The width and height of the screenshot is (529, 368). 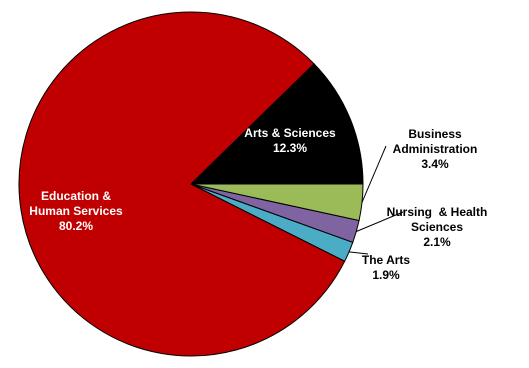 I want to click on slice-name: Nursing & Health, so click(x=437, y=212).